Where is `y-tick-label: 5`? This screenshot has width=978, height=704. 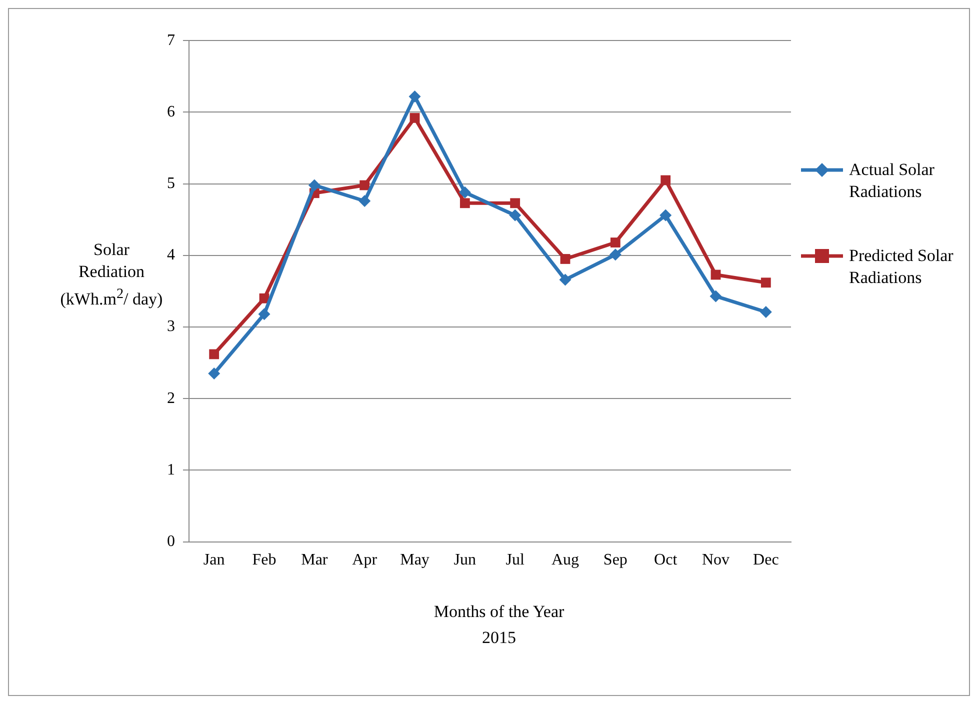
y-tick-label: 5 is located at coordinates (171, 183).